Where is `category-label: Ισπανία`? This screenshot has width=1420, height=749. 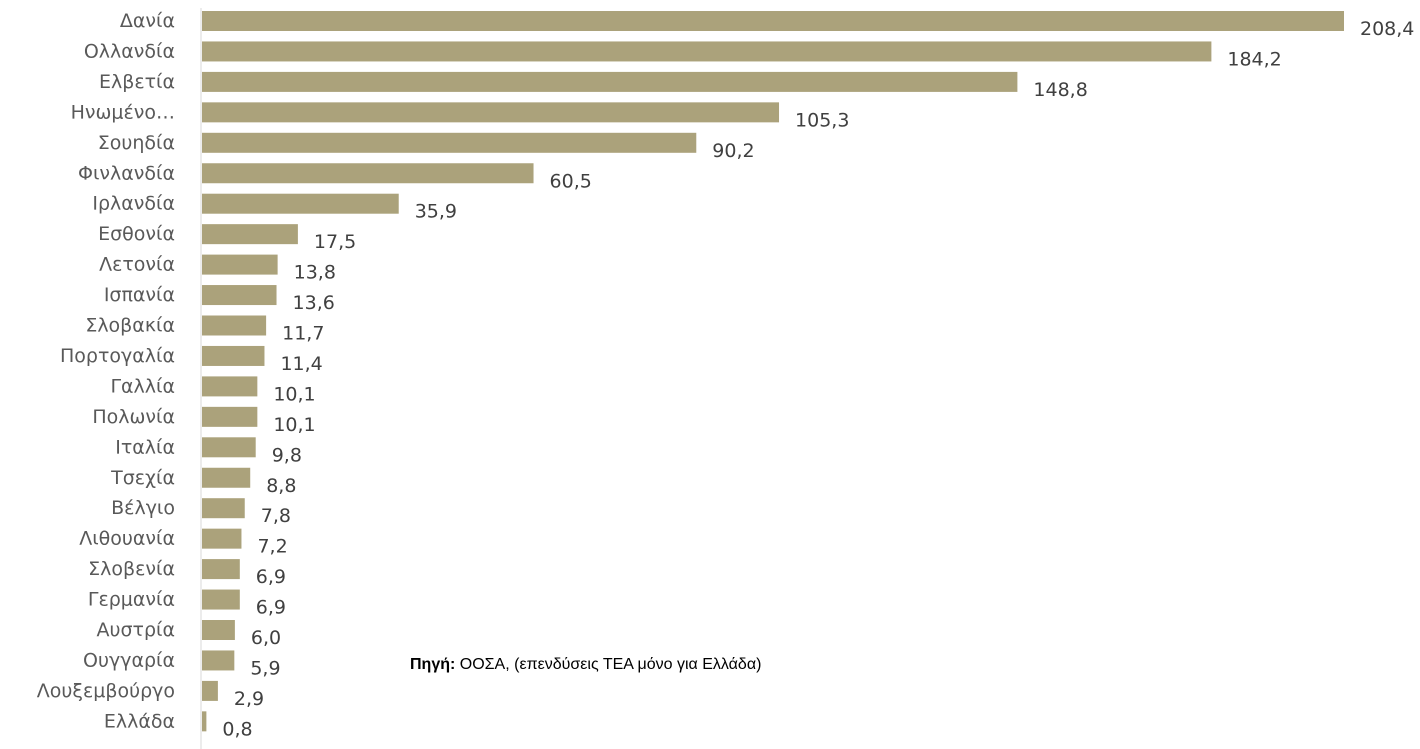
category-label: Ισπανία is located at coordinates (139, 295).